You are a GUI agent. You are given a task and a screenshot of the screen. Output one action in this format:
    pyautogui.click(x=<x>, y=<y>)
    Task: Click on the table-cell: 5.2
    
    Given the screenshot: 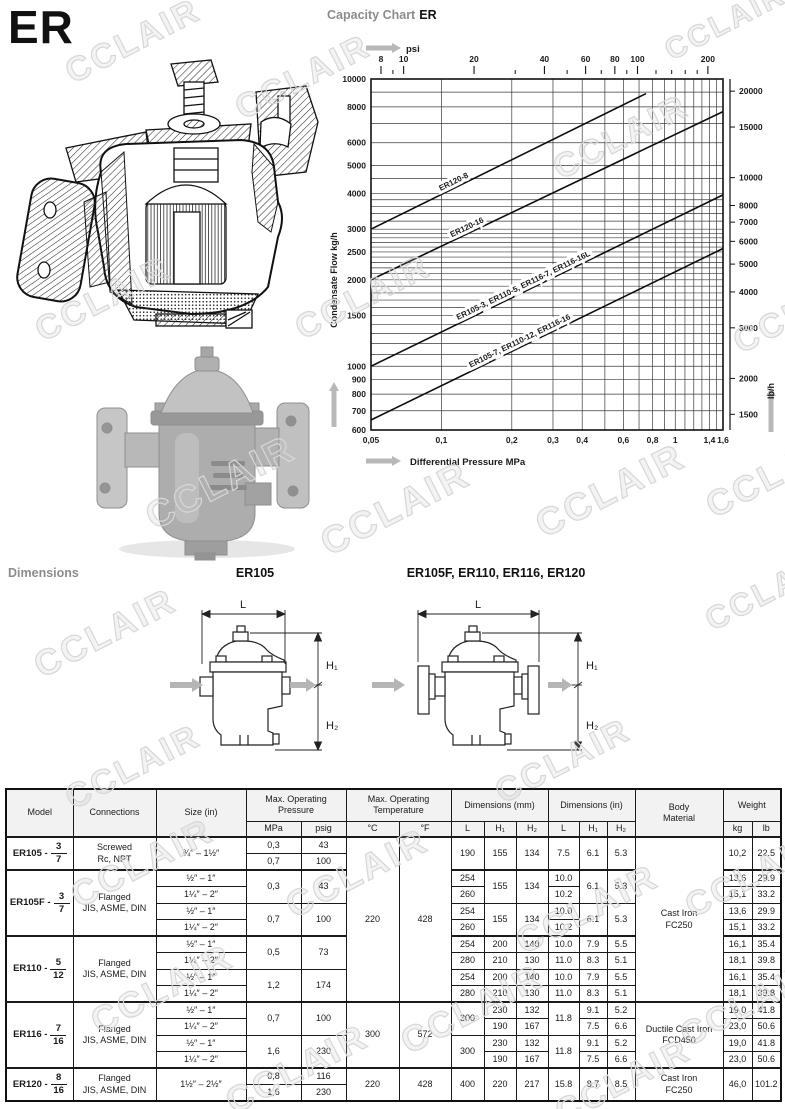 What is the action you would take?
    pyautogui.click(x=621, y=1043)
    